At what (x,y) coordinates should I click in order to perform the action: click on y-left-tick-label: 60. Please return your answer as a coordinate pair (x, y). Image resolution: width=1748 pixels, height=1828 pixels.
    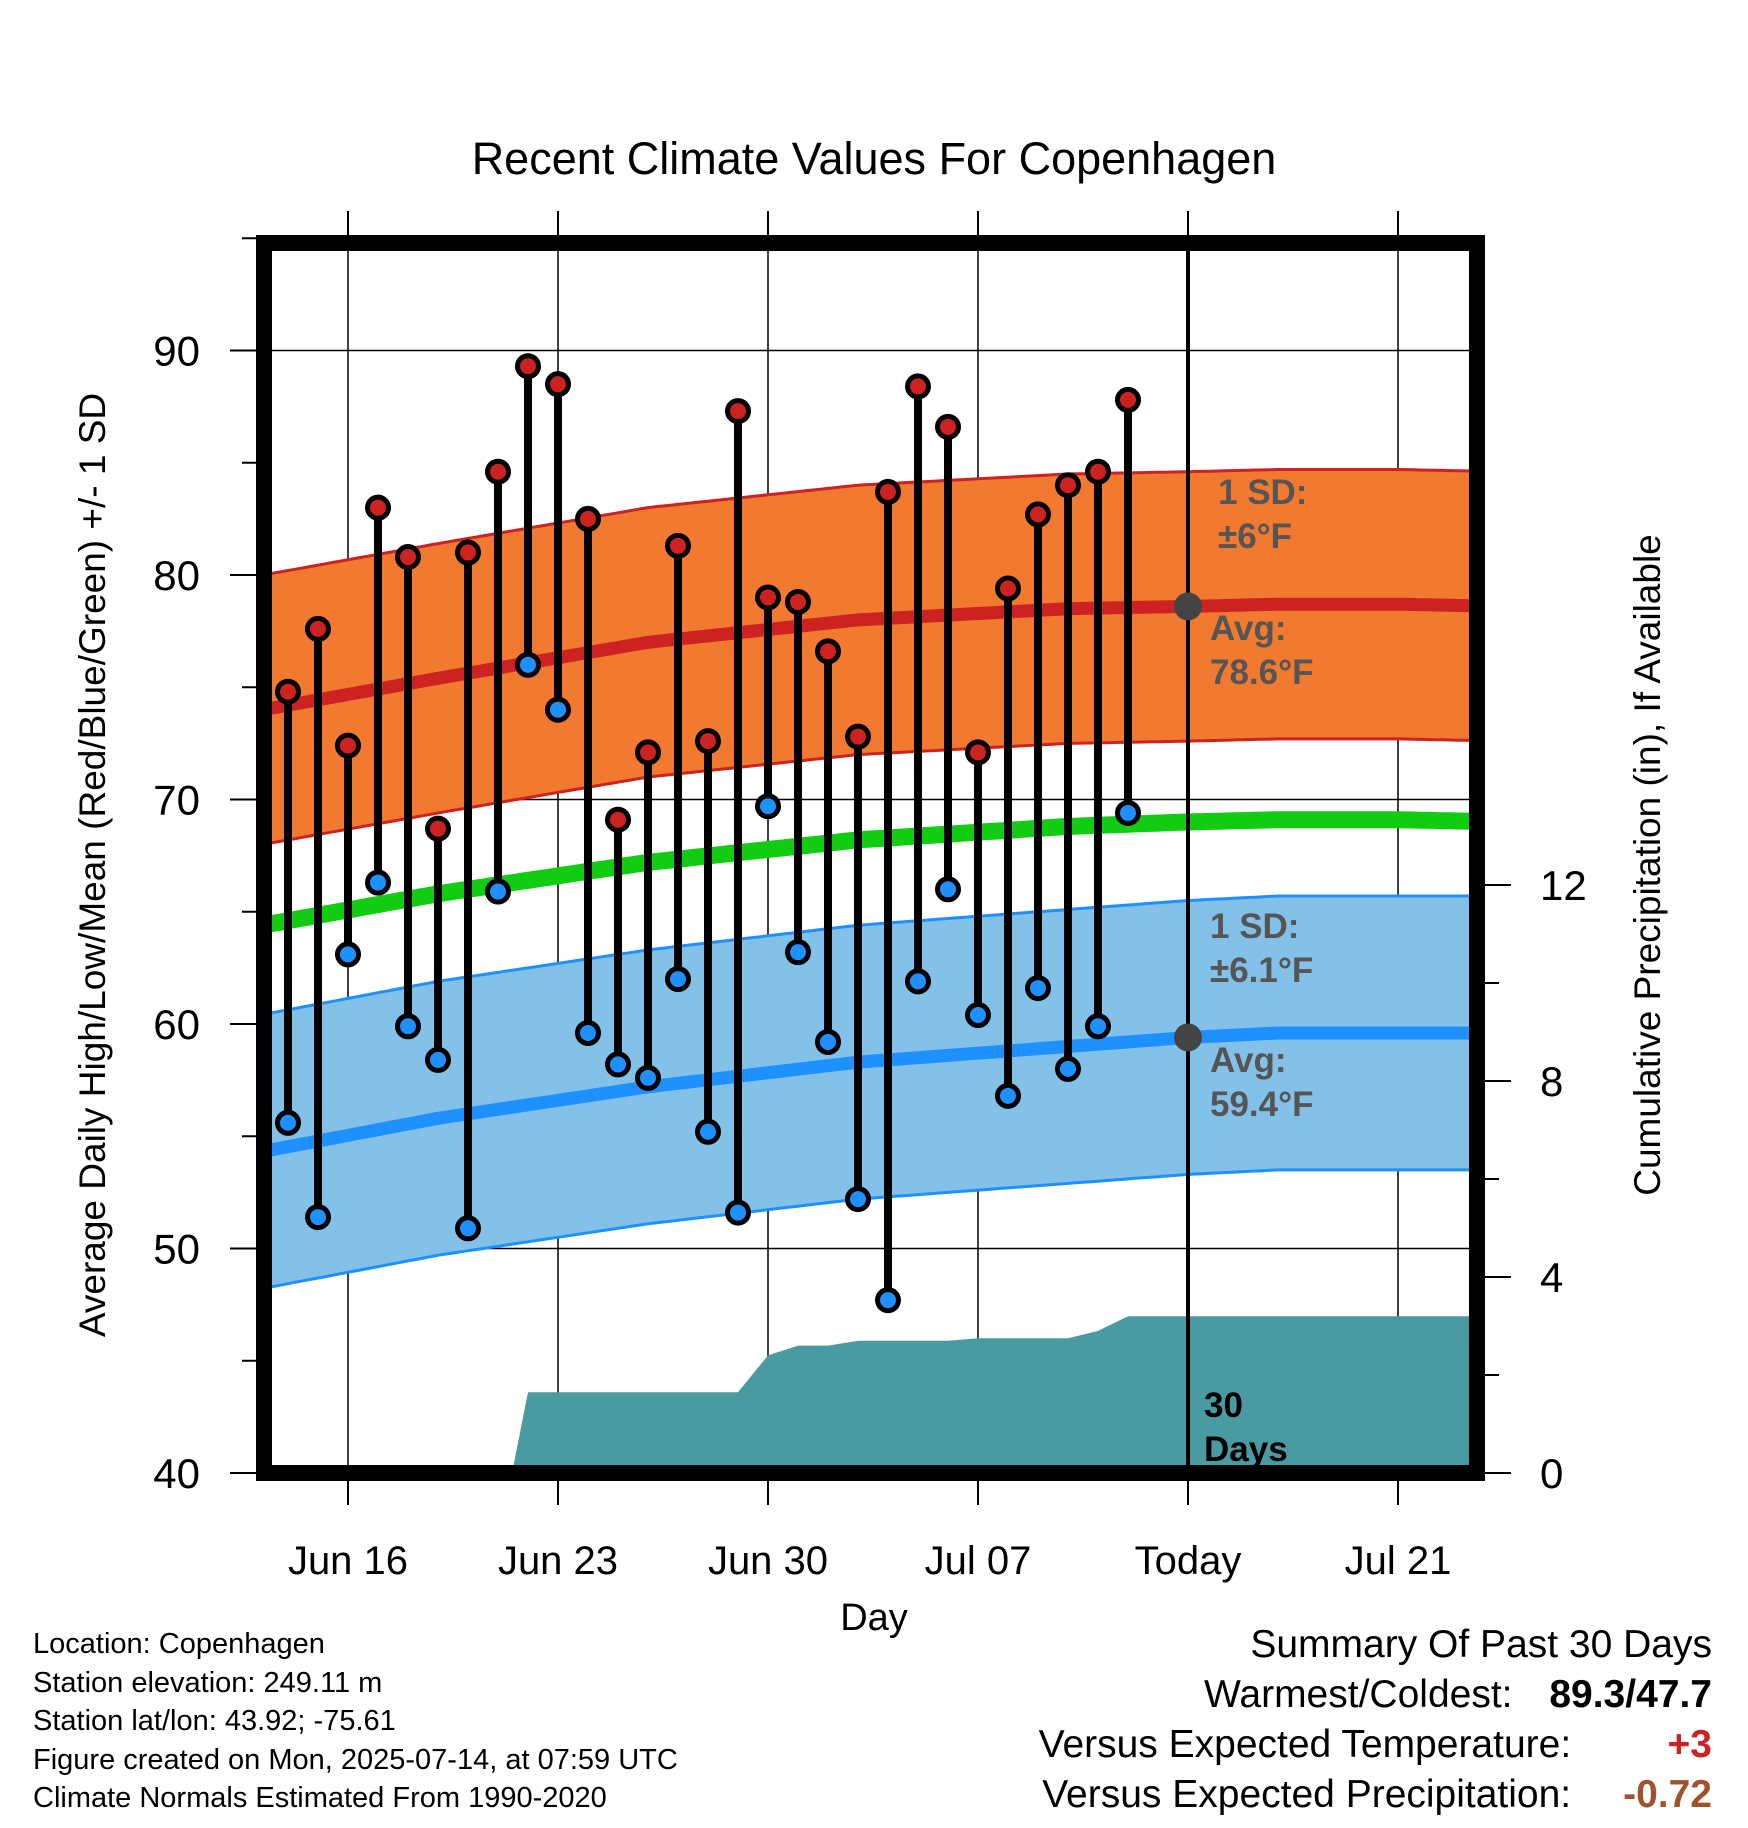
    Looking at the image, I should click on (176, 1024).